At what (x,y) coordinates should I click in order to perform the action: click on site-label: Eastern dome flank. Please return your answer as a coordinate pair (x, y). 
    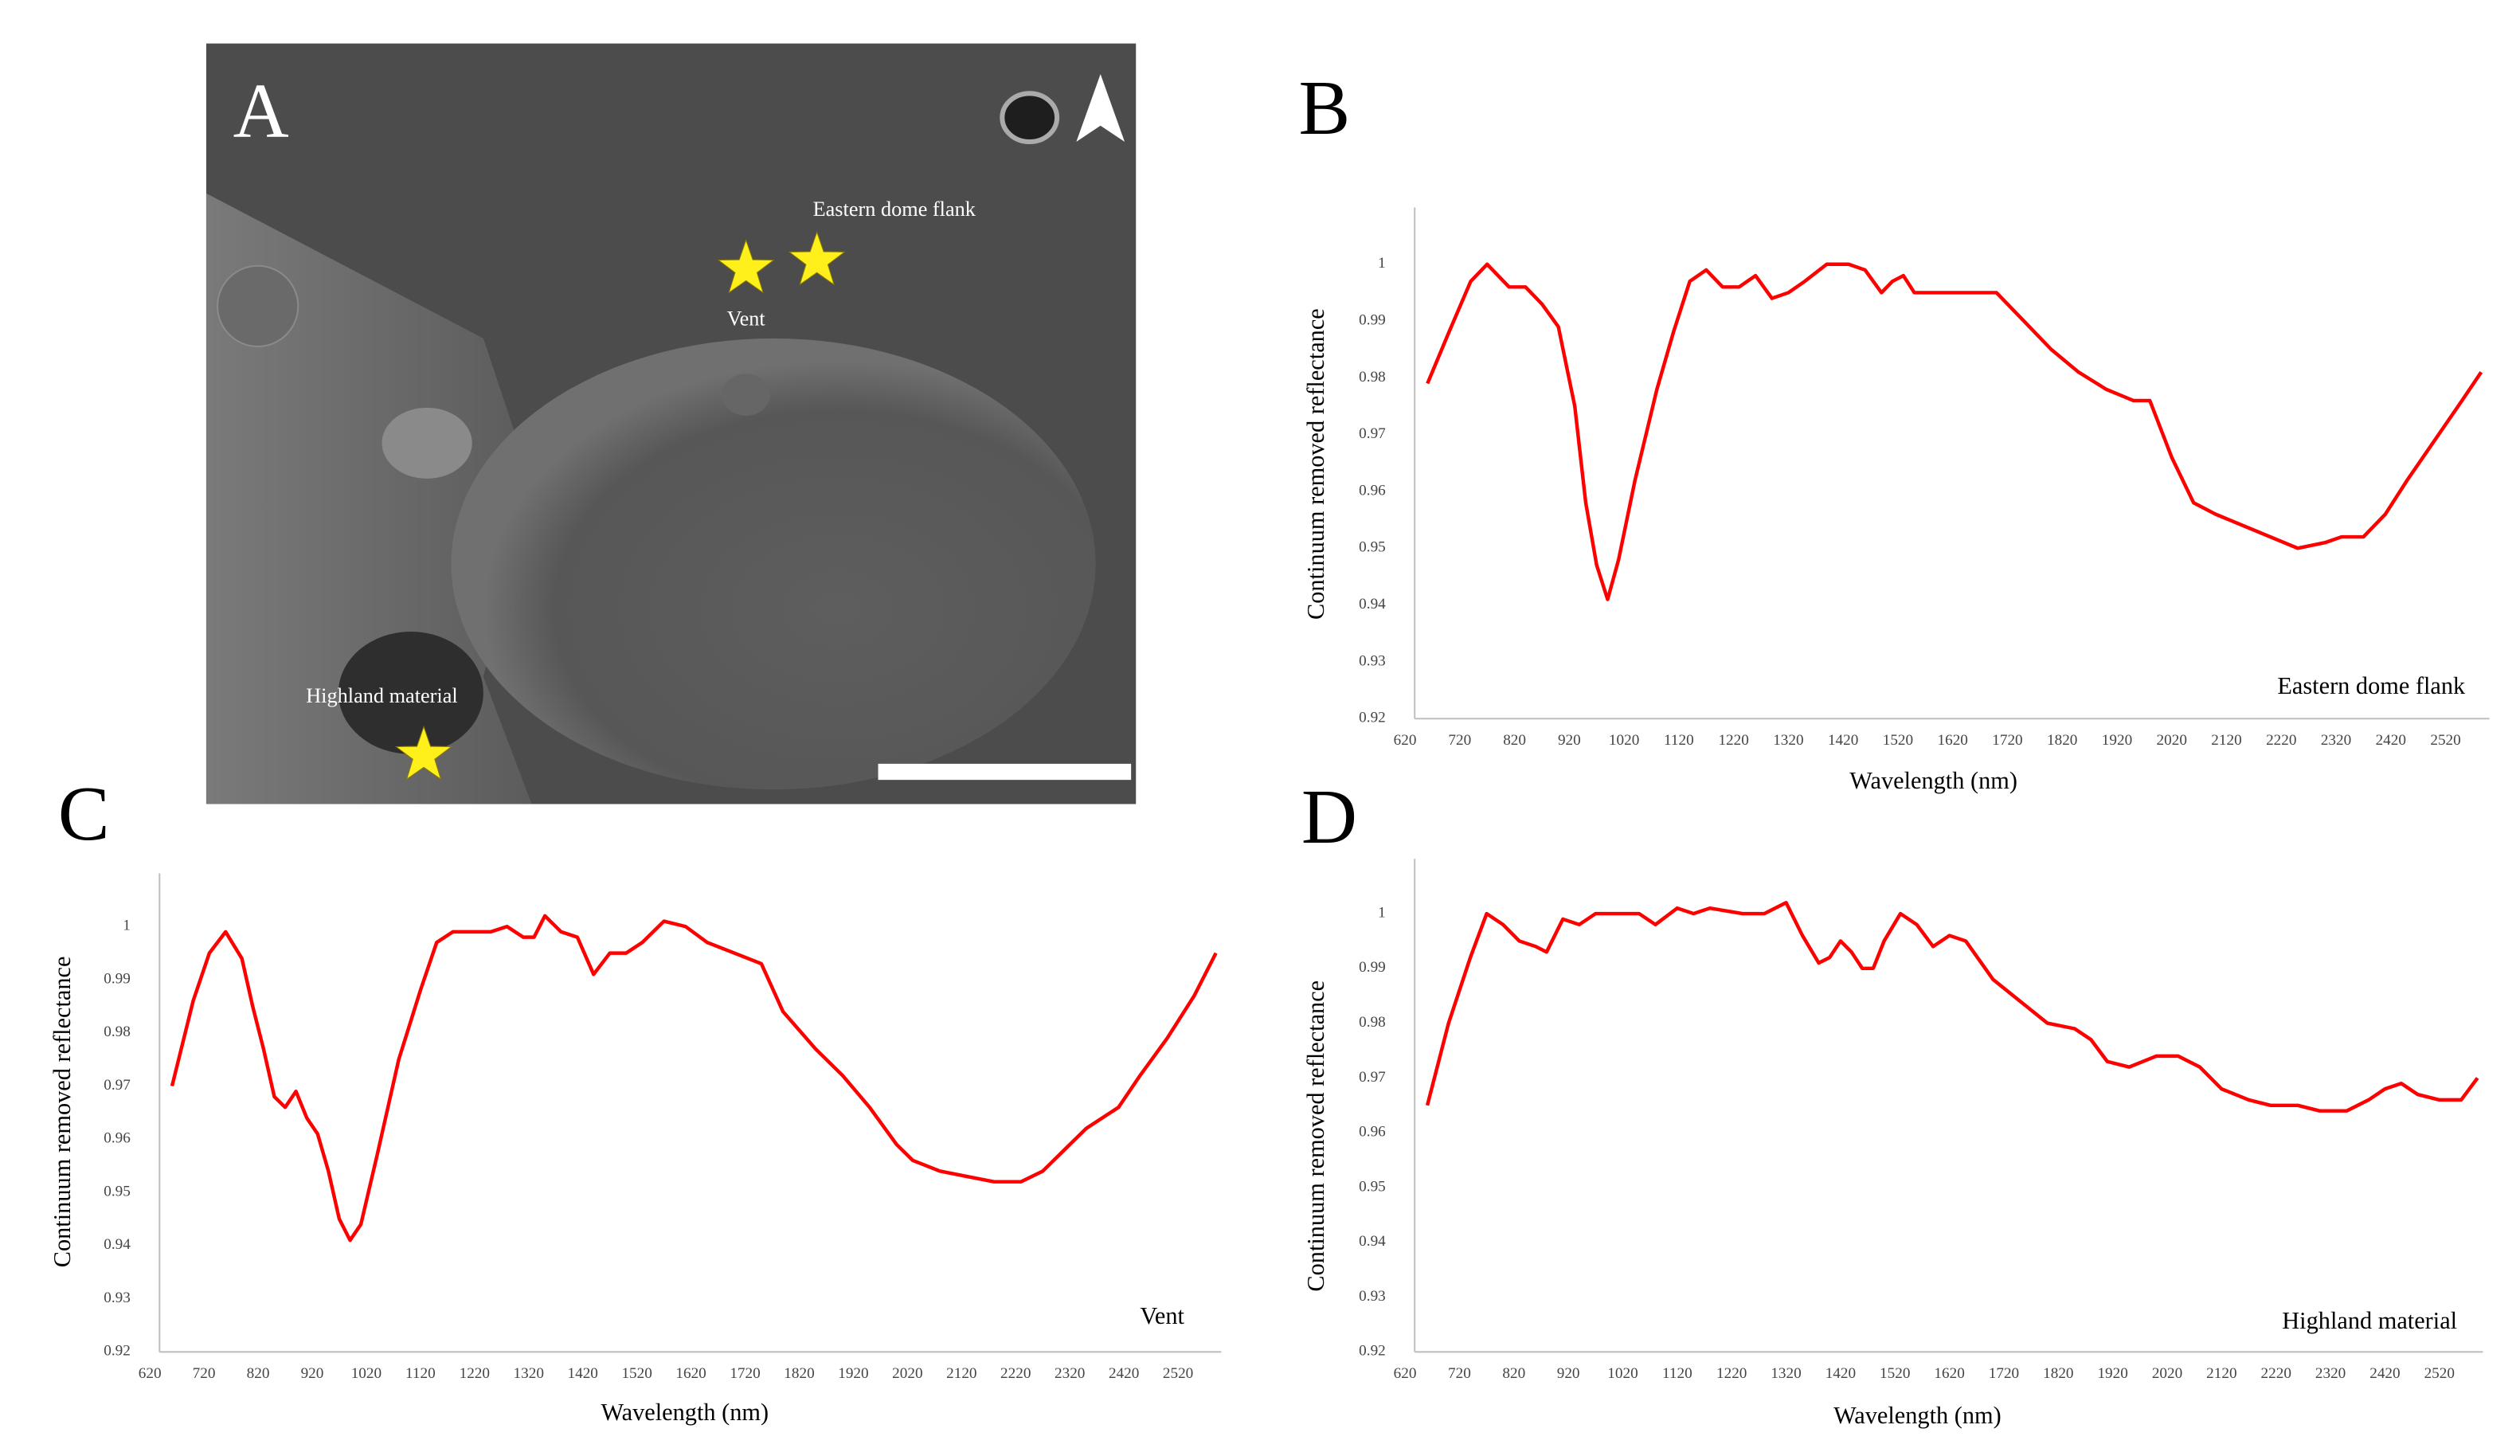
    Looking at the image, I should click on (894, 209).